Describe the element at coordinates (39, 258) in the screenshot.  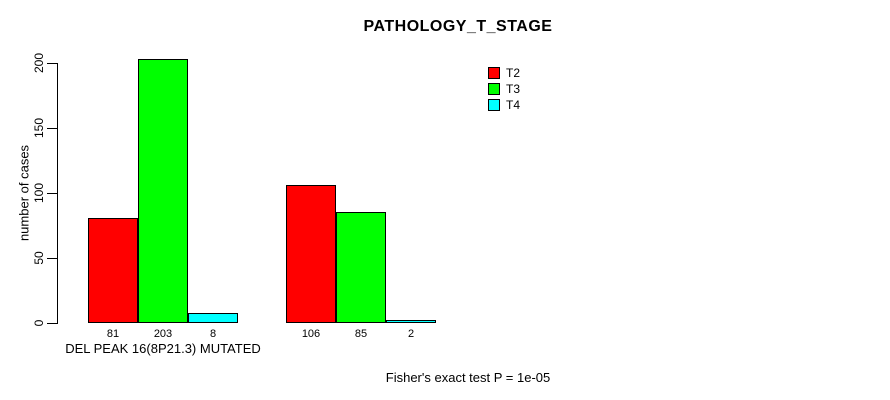
I see `y-tick-label: 50` at that location.